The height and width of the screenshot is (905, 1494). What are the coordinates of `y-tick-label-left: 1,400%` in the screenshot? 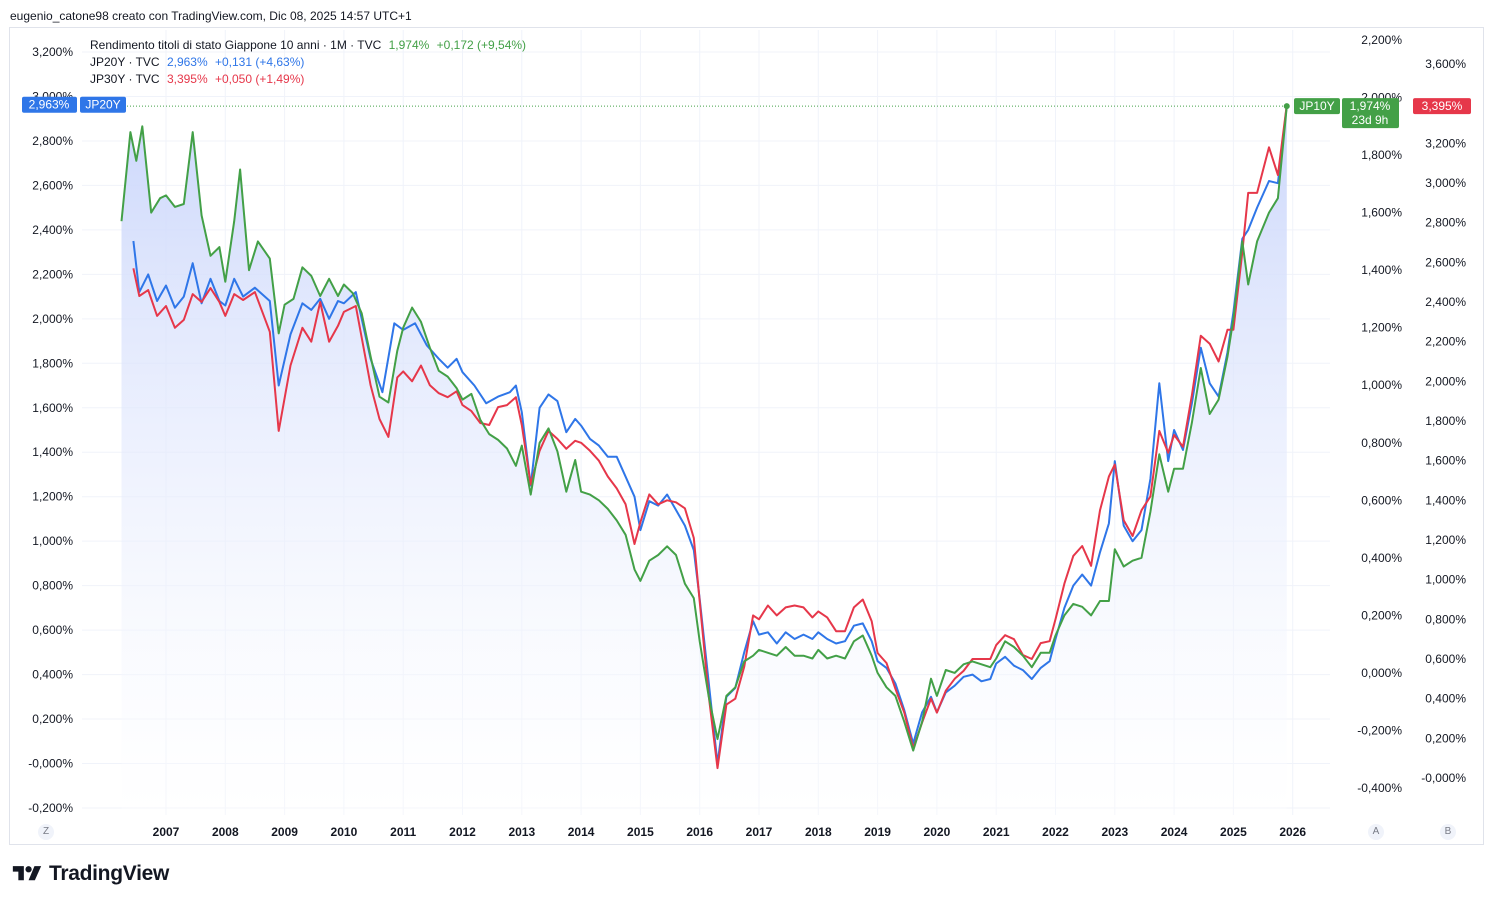 It's located at (52, 452).